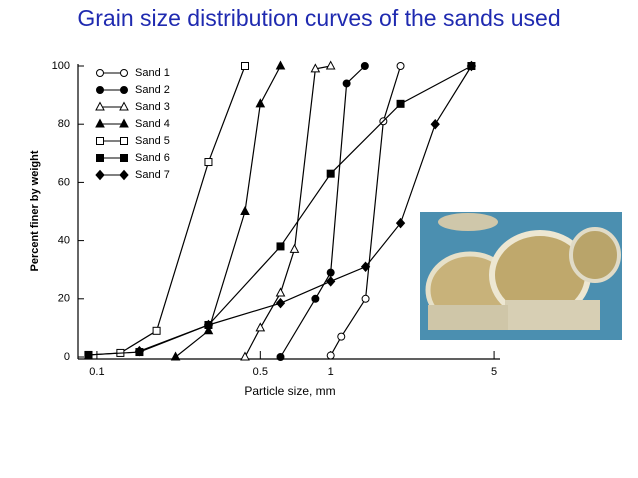 The height and width of the screenshot is (478, 638). I want to click on x-tick-label: 0.5, so click(260, 372).